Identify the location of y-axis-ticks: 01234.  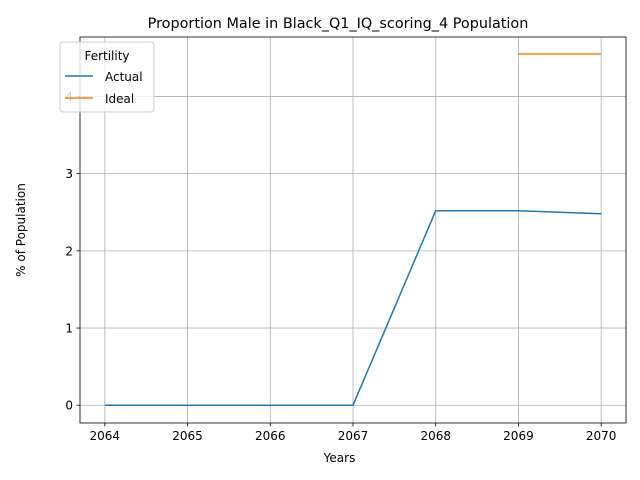
(72, 251).